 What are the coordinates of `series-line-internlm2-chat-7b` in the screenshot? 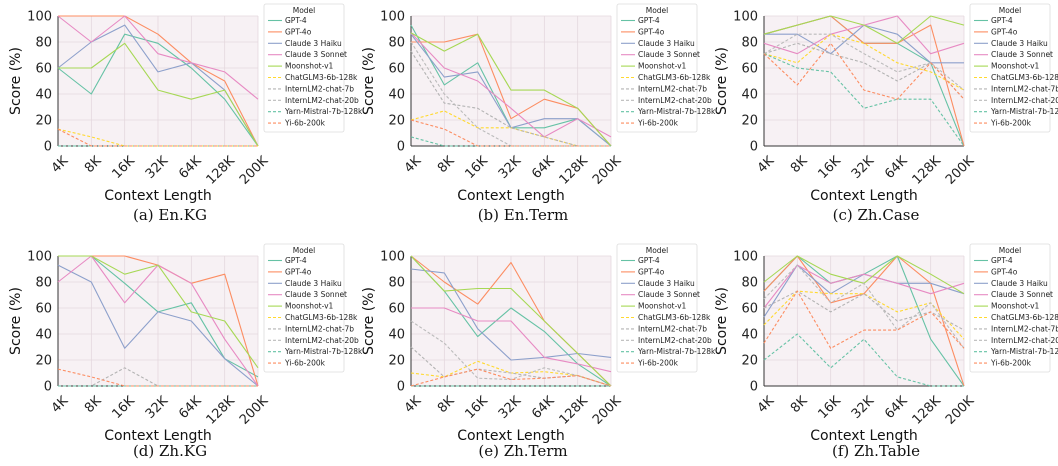 It's located at (510, 98).